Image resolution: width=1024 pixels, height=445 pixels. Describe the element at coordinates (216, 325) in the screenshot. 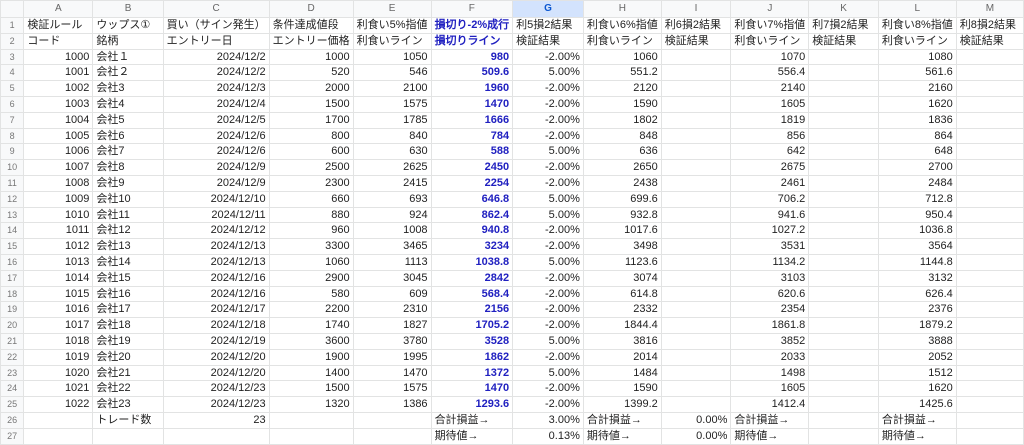

I see `cell-C20: 2024/12/18` at that location.